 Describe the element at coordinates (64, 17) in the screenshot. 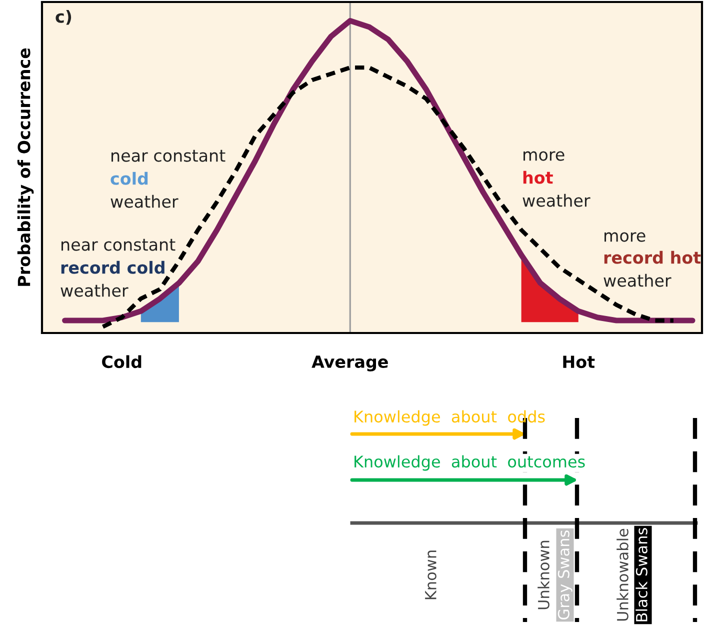

I see `annotation: c)` at that location.